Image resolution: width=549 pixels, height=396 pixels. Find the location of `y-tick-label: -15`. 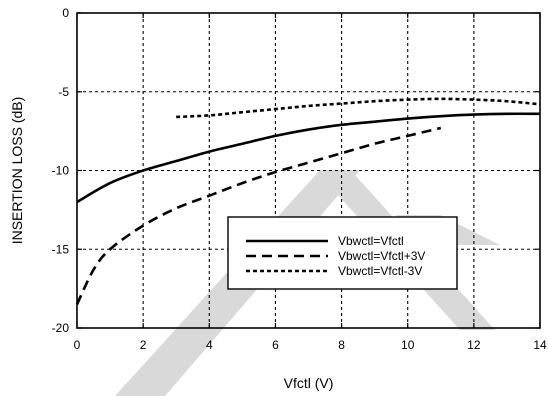

y-tick-label: -15 is located at coordinates (61, 249).